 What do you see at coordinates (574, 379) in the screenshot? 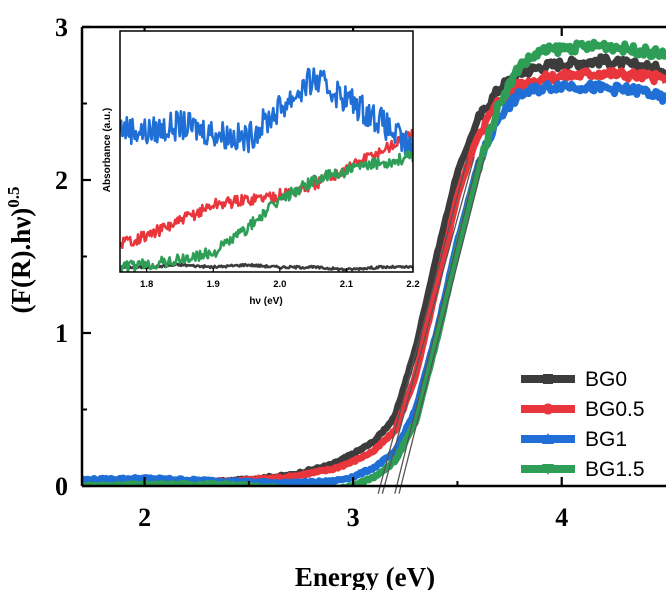
I see `legend-entry-BG0: BG0` at bounding box center [574, 379].